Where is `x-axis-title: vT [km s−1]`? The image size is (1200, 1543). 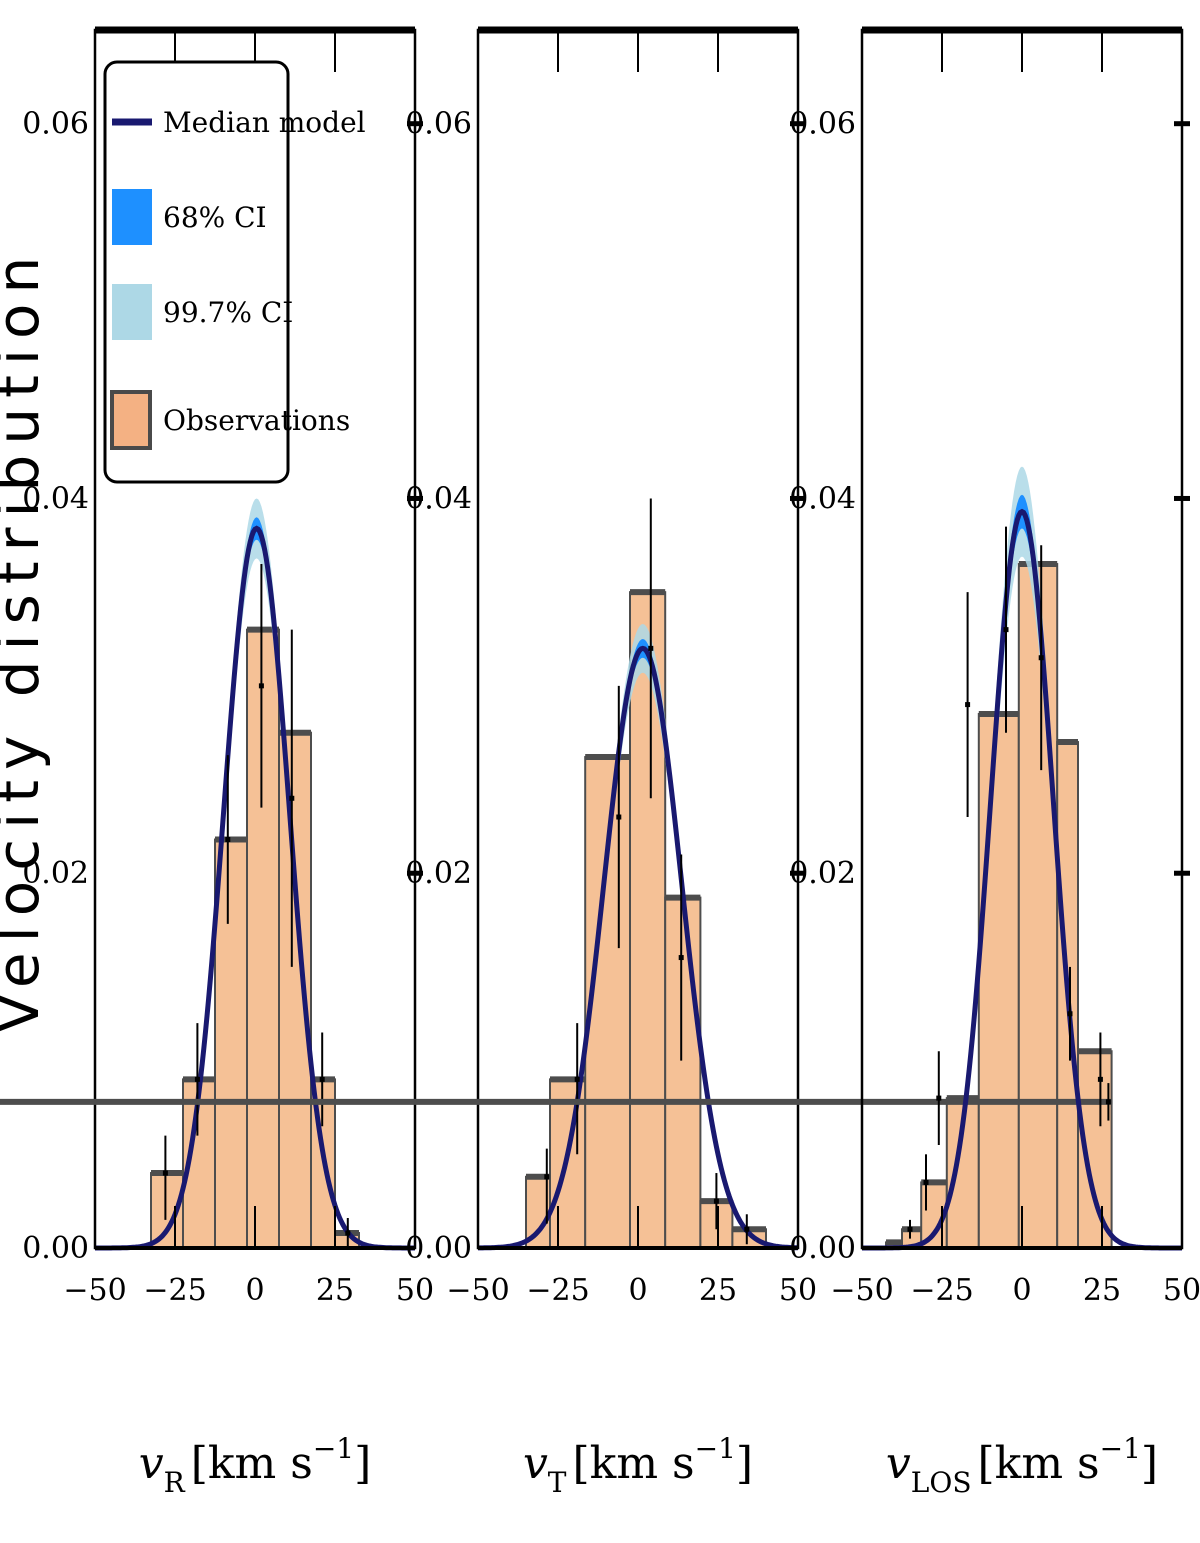 x-axis-title: vT [km s−1] is located at coordinates (638, 1465).